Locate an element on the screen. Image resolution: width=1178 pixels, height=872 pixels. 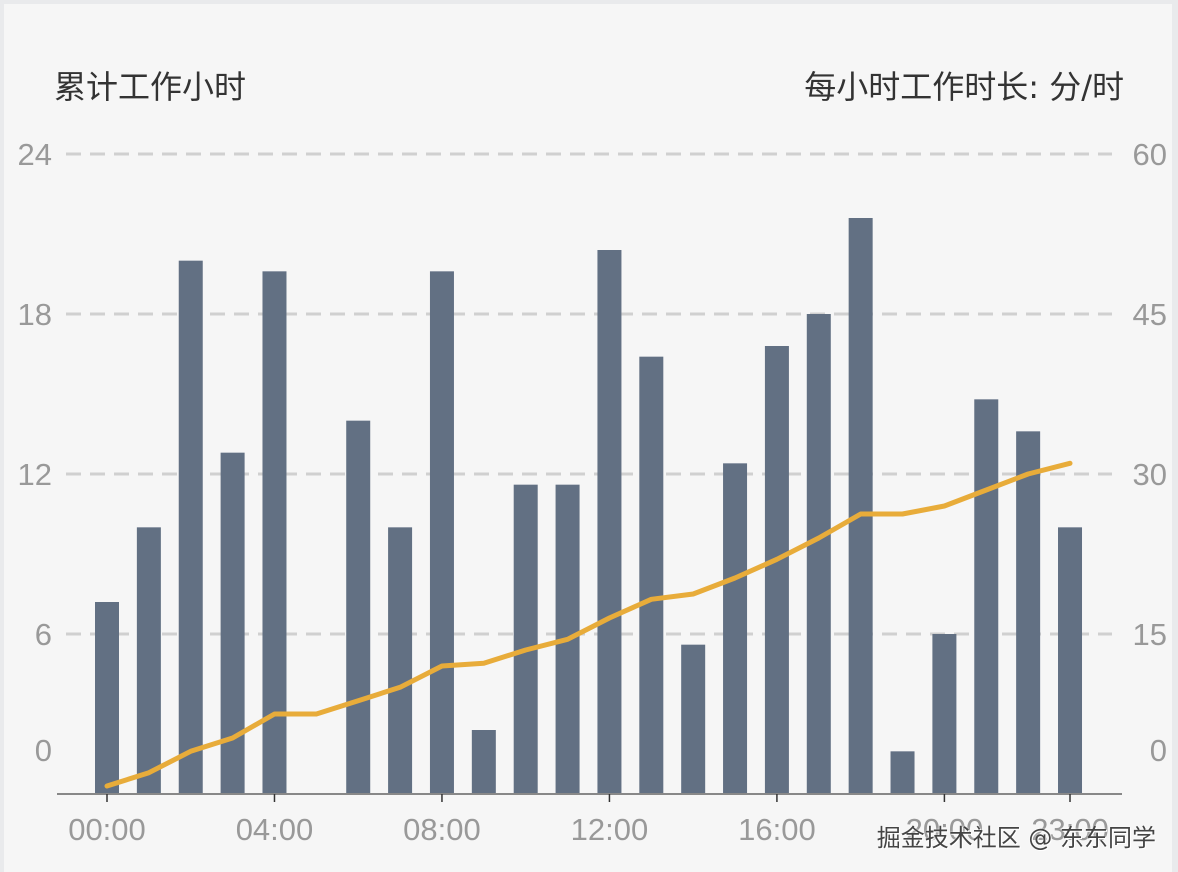
right-axis-title: 每小时工作时长: 分/时 is located at coordinates (964, 87).